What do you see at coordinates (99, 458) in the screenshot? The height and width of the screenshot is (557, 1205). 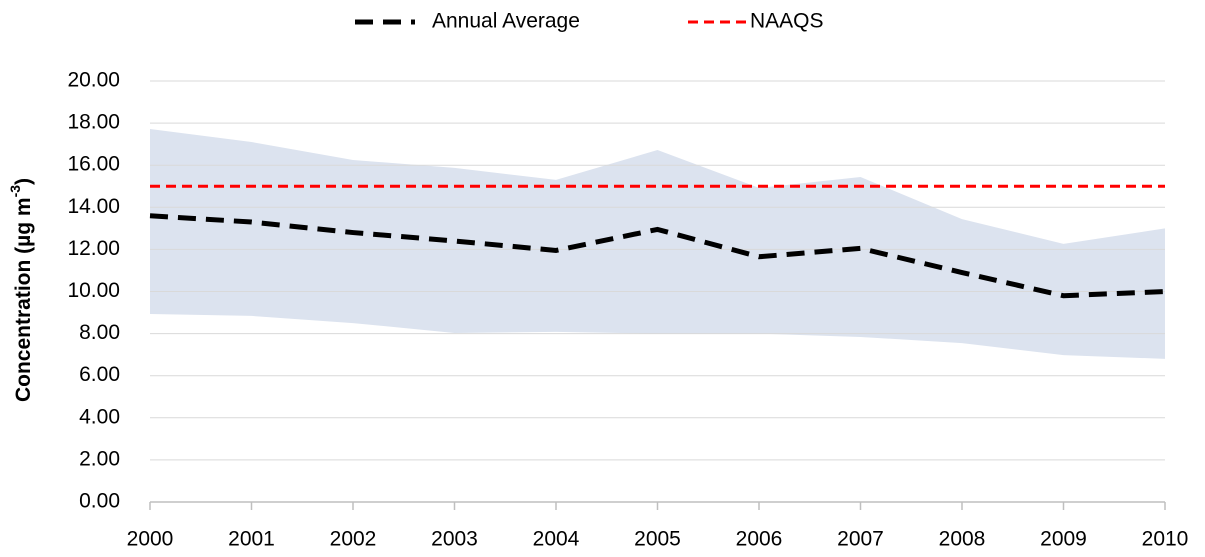 I see `y-tick-label: 2.00` at bounding box center [99, 458].